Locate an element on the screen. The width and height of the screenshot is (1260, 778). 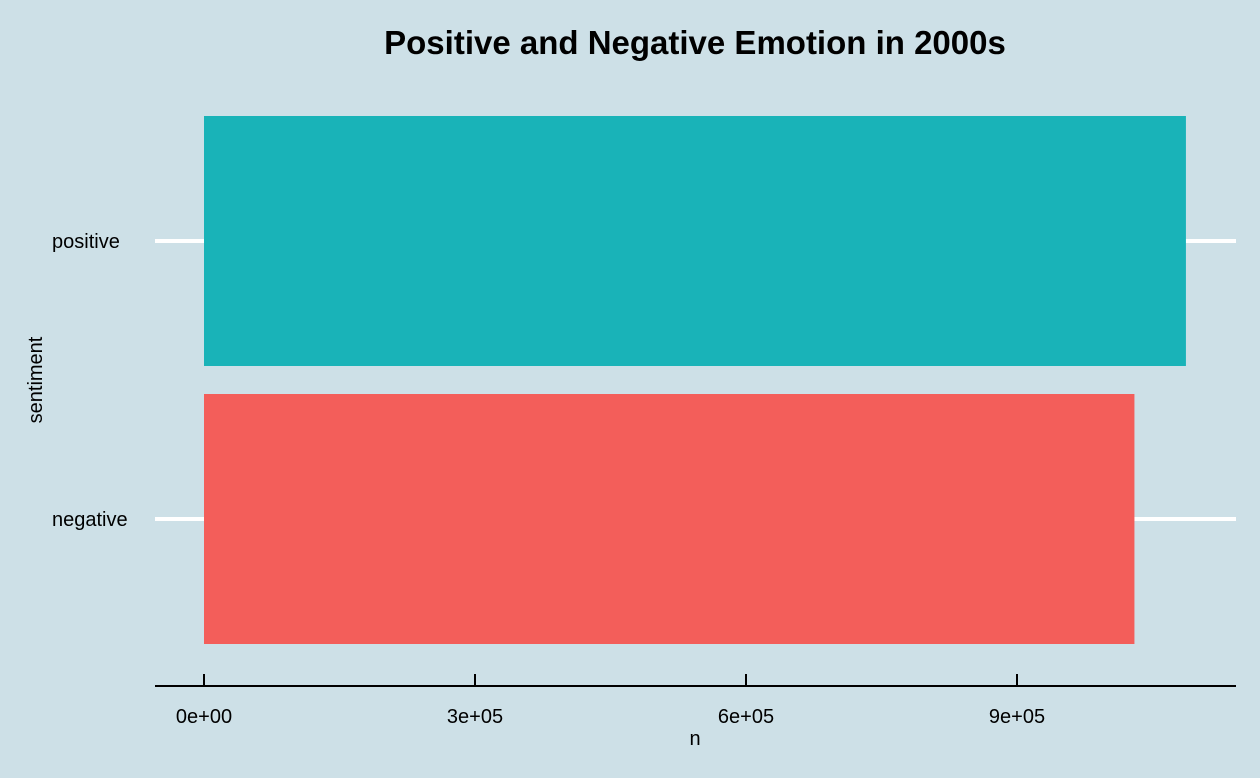
chart-title: Positive and Negative Emotion in 2000s is located at coordinates (695, 42).